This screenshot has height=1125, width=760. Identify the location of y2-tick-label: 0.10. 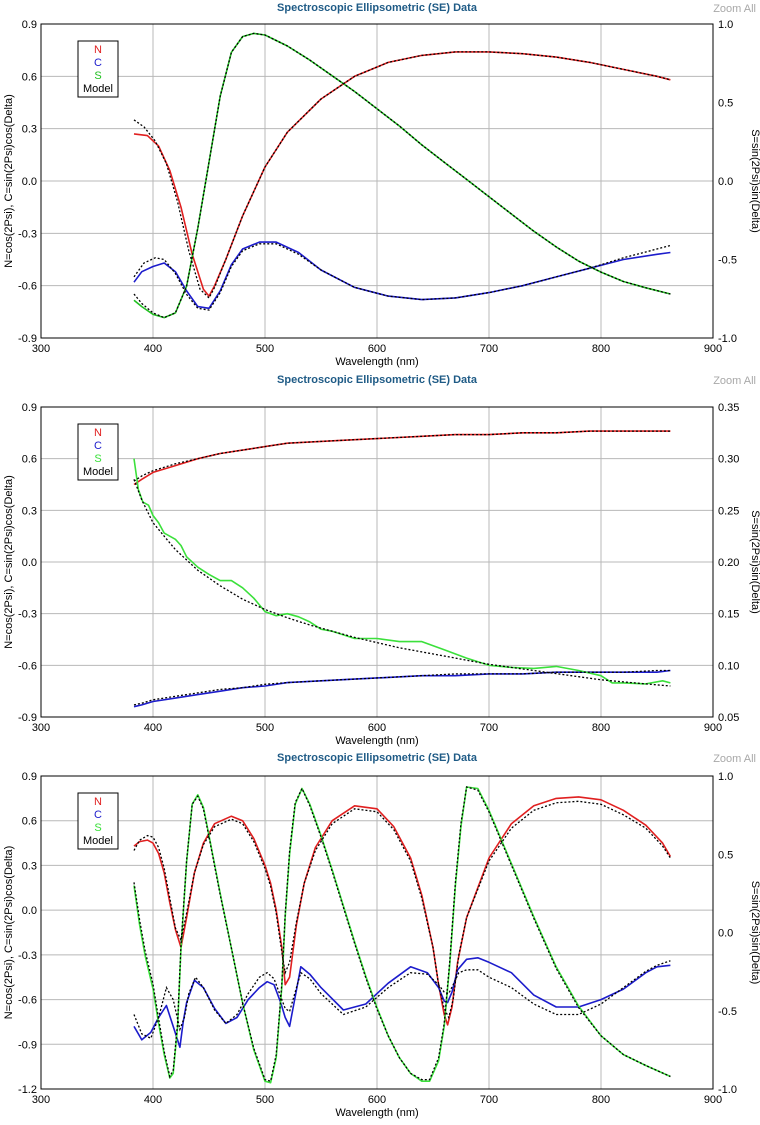
(728, 666).